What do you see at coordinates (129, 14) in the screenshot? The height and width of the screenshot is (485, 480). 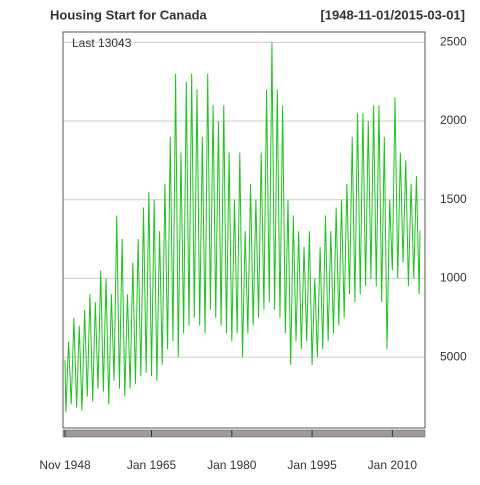 I see `chart-title: Housing Start for Canada` at bounding box center [129, 14].